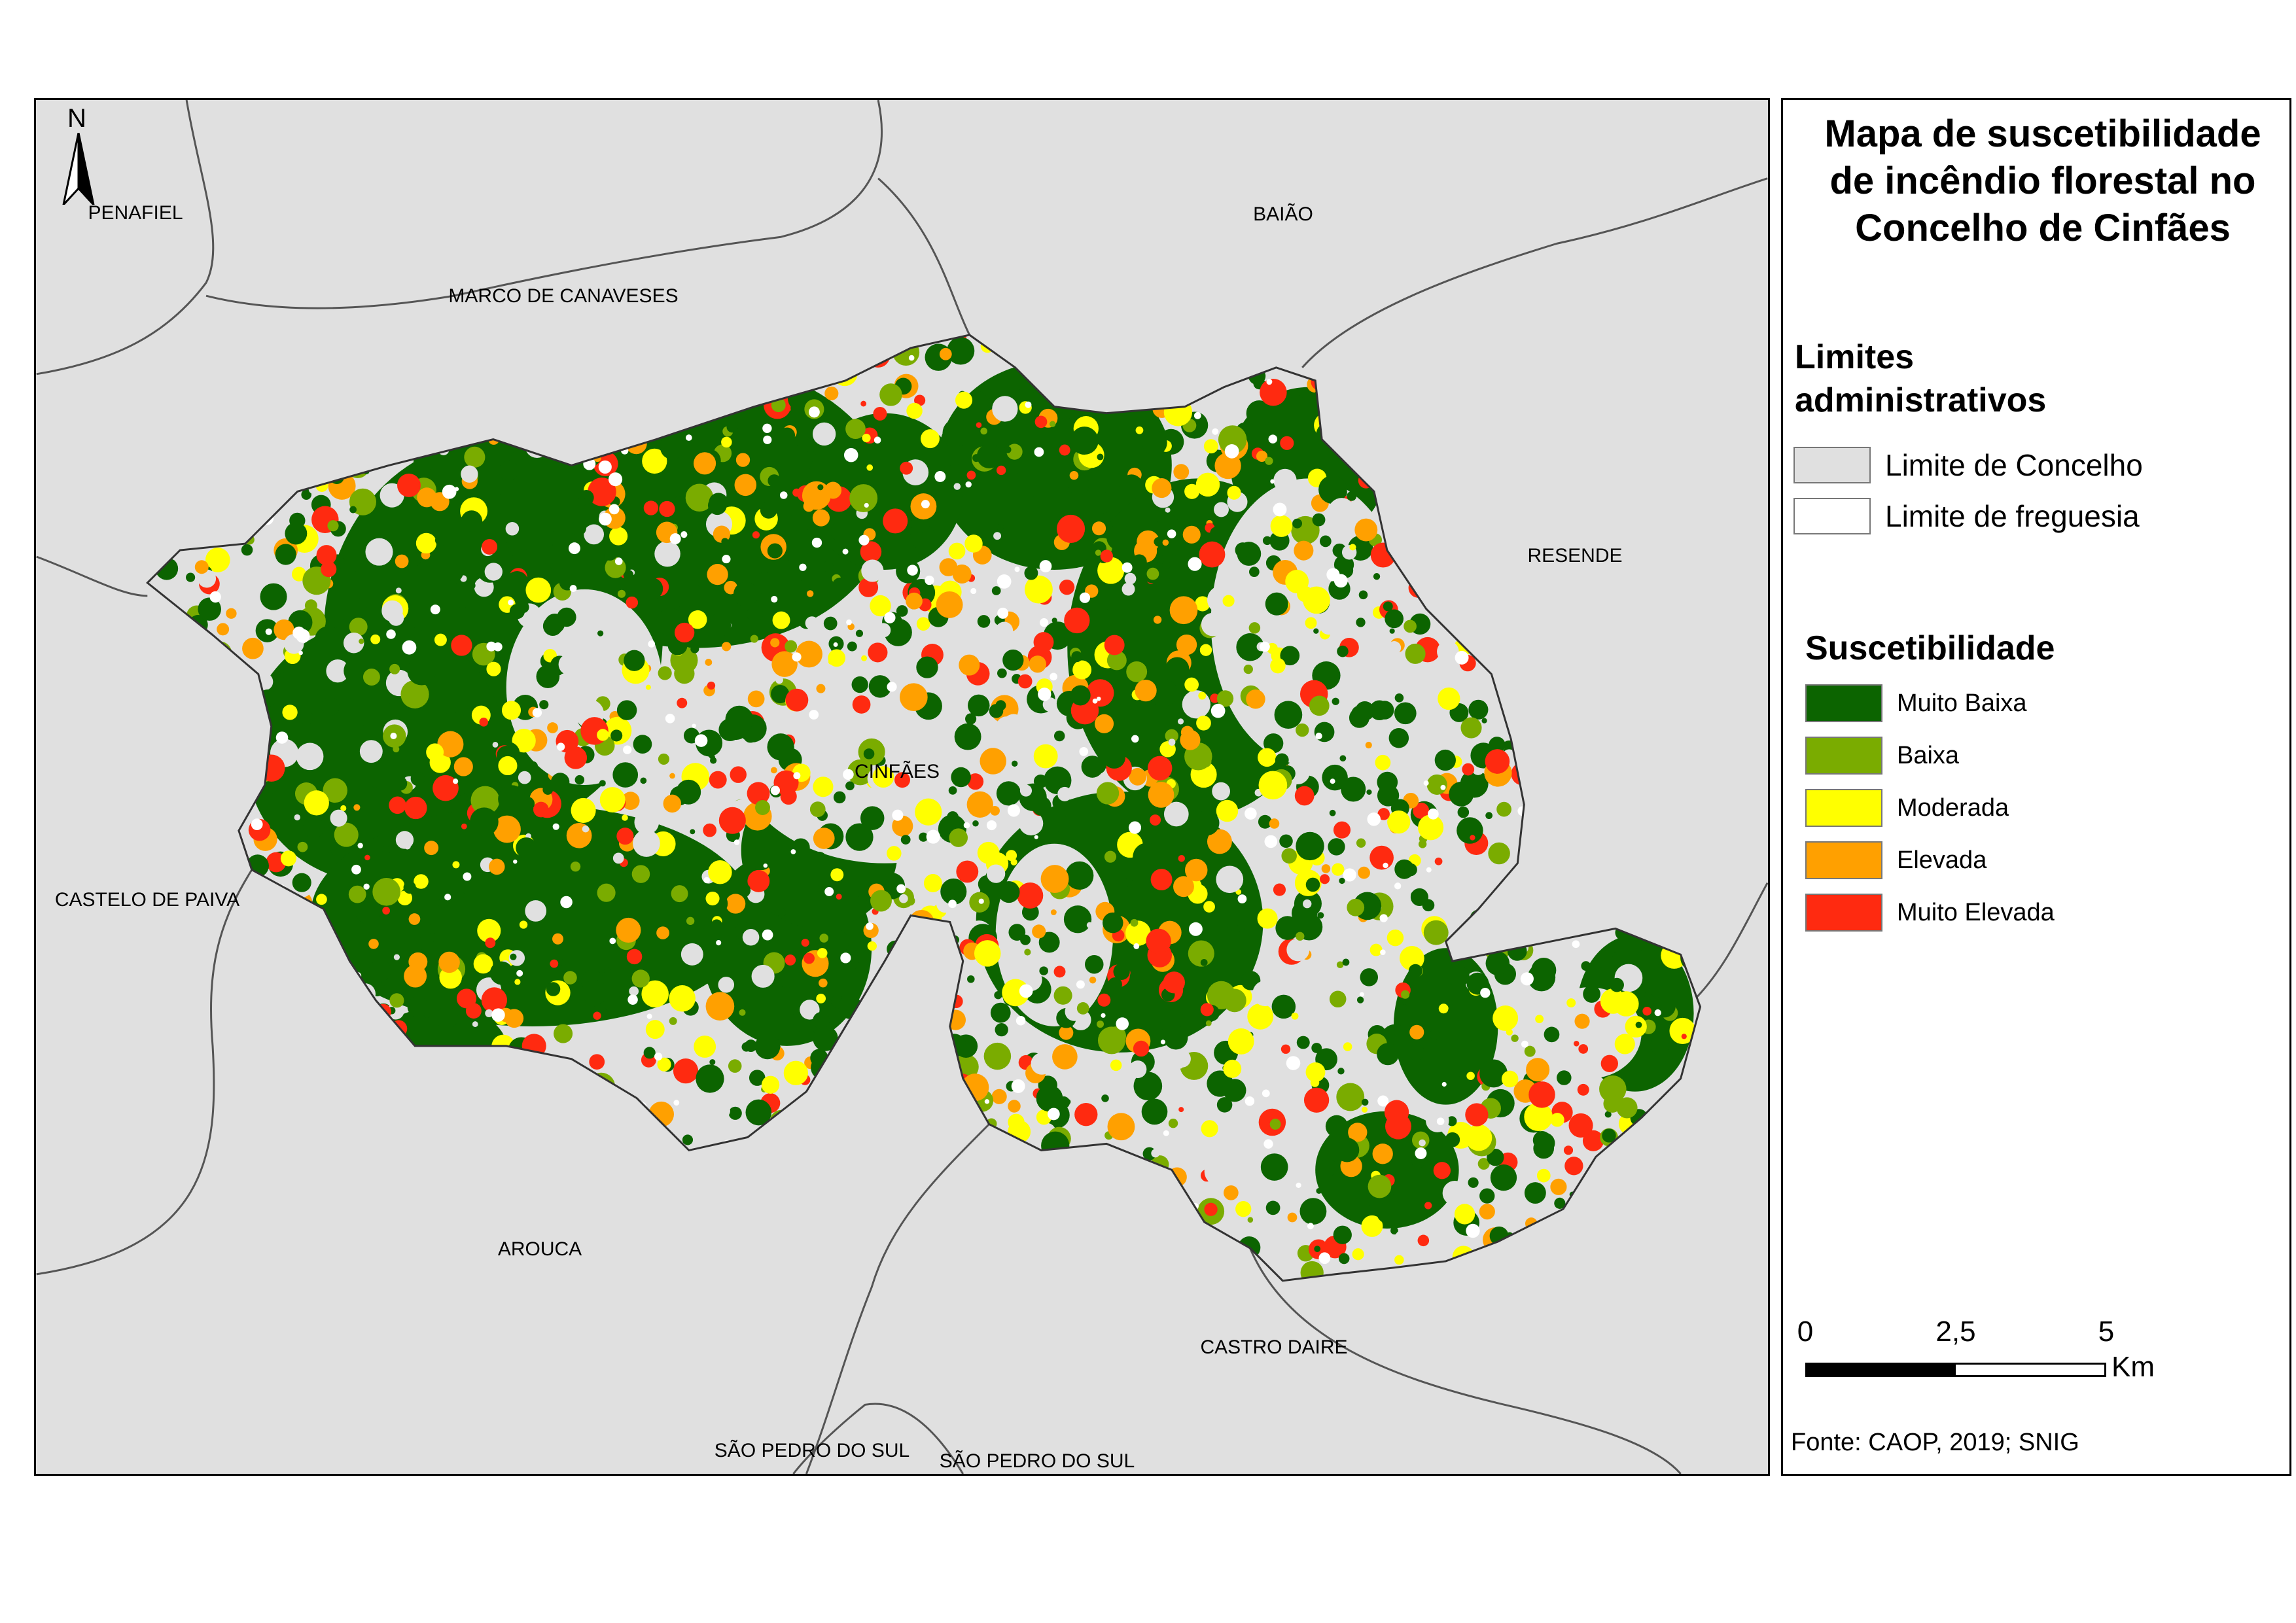 This screenshot has height=1623, width=2296. Describe the element at coordinates (1976, 912) in the screenshot. I see `legend-label-muito-elevada: Muito Elevada` at that location.